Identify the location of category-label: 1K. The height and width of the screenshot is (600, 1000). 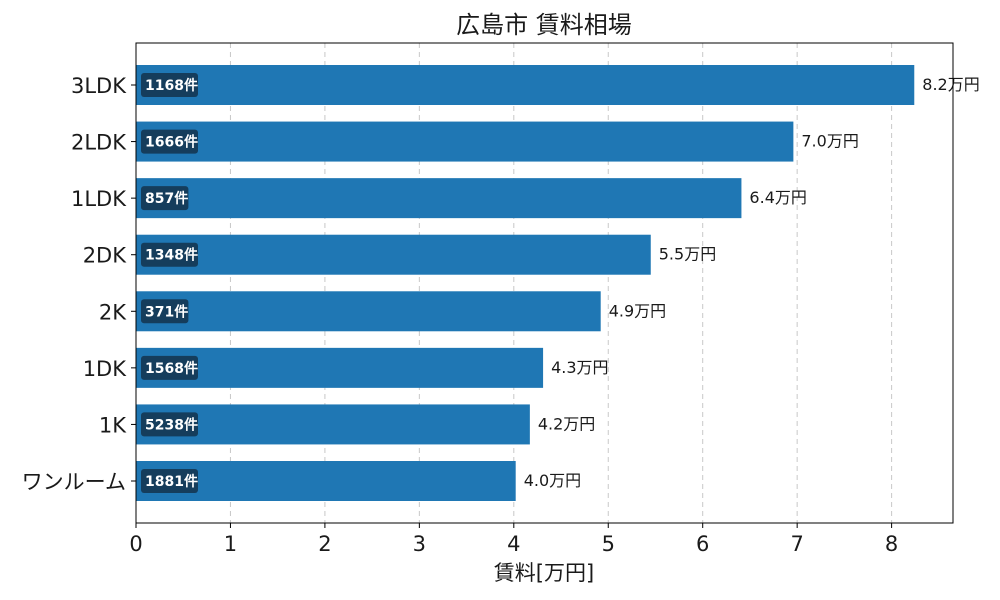
(113, 425).